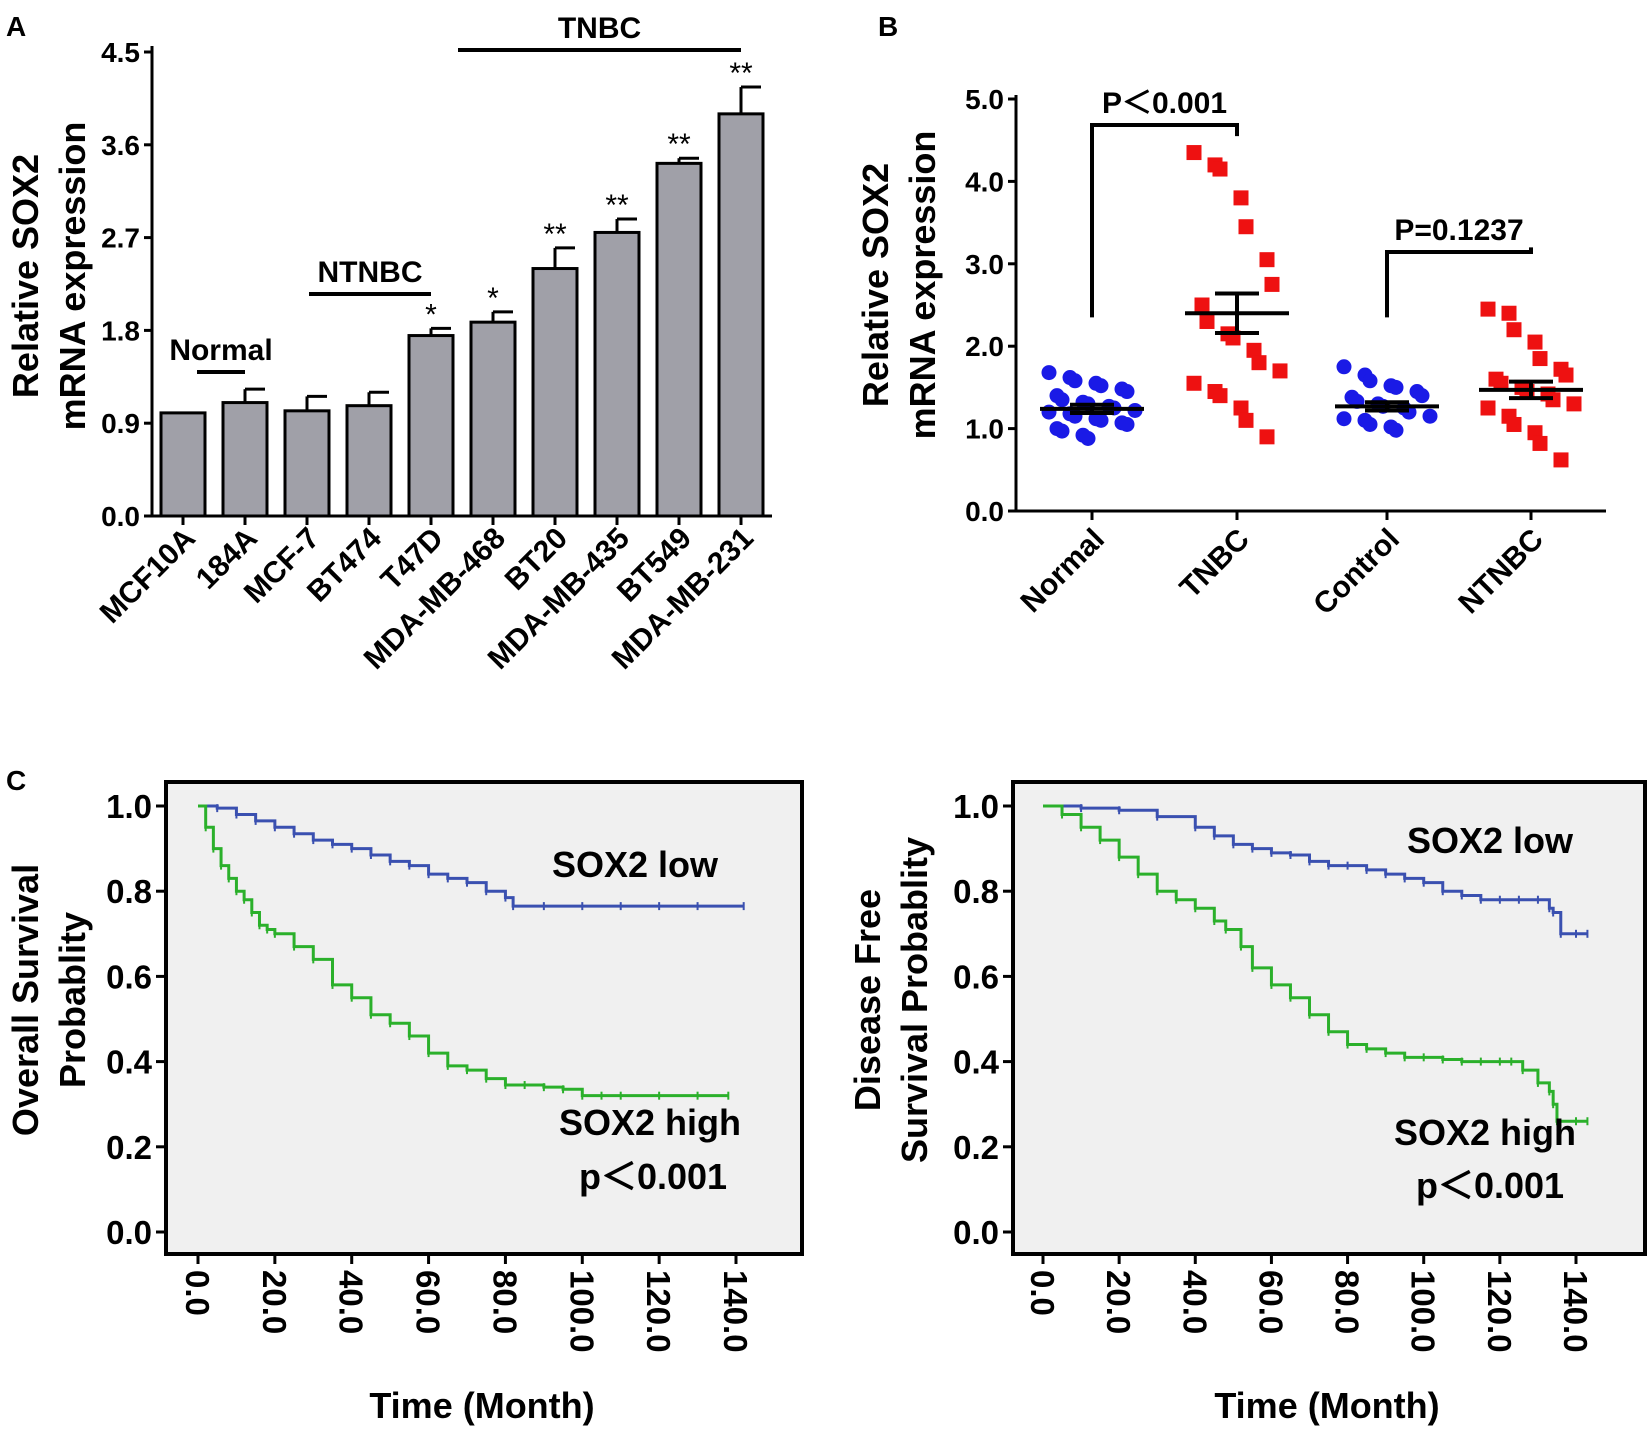 Image resolution: width=1650 pixels, height=1430 pixels. What do you see at coordinates (1164, 103) in the screenshot?
I see `comparison-pvalue: P＜0.001` at bounding box center [1164, 103].